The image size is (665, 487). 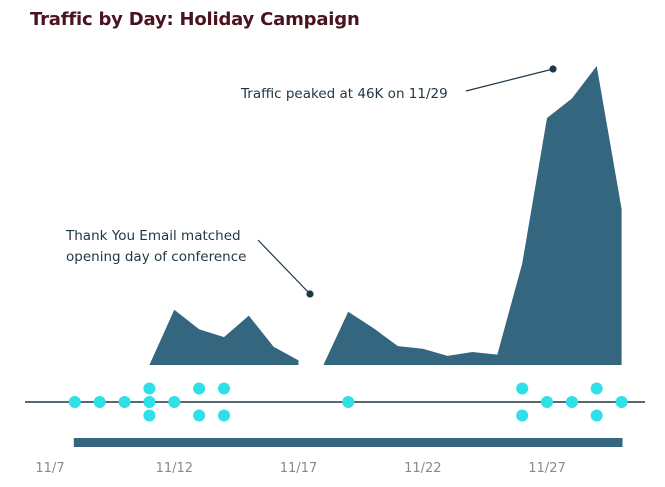 What do you see at coordinates (344, 94) in the screenshot?
I see `peak-annotation: Traffic peaked at 46K on 11/29` at bounding box center [344, 94].